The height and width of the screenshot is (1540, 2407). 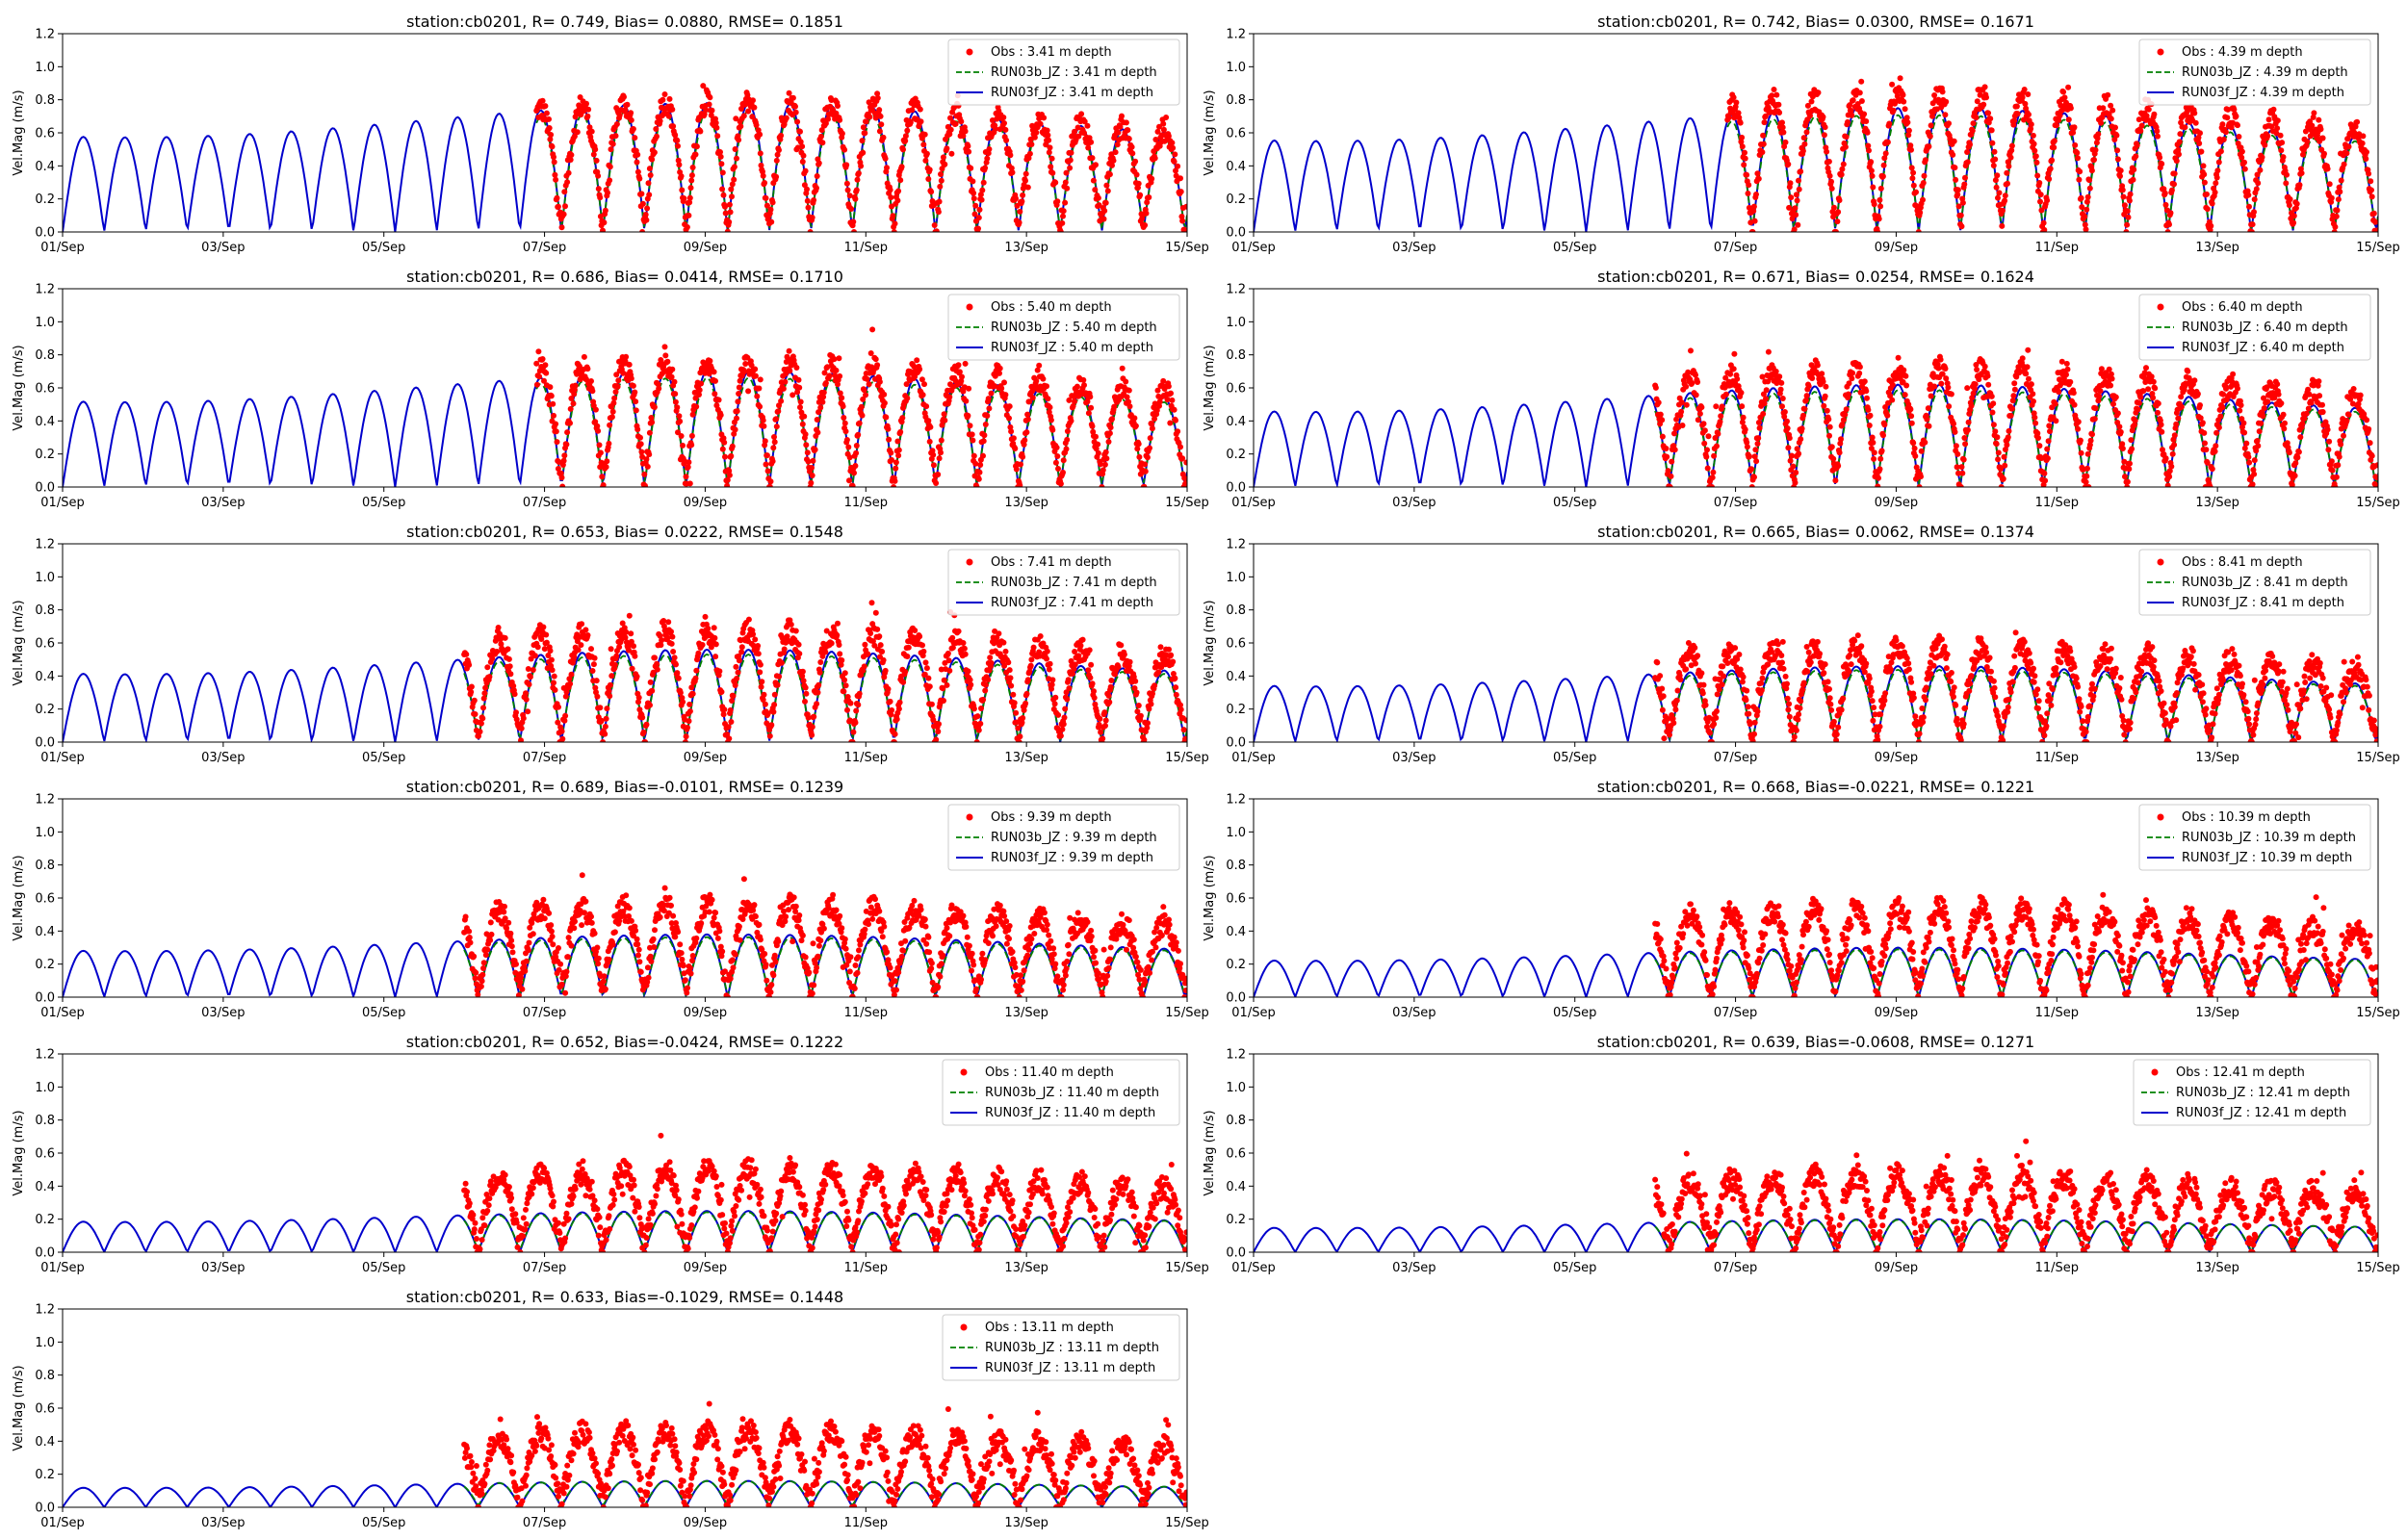 I want to click on y-tick-label: 0.2, so click(x=45, y=455).